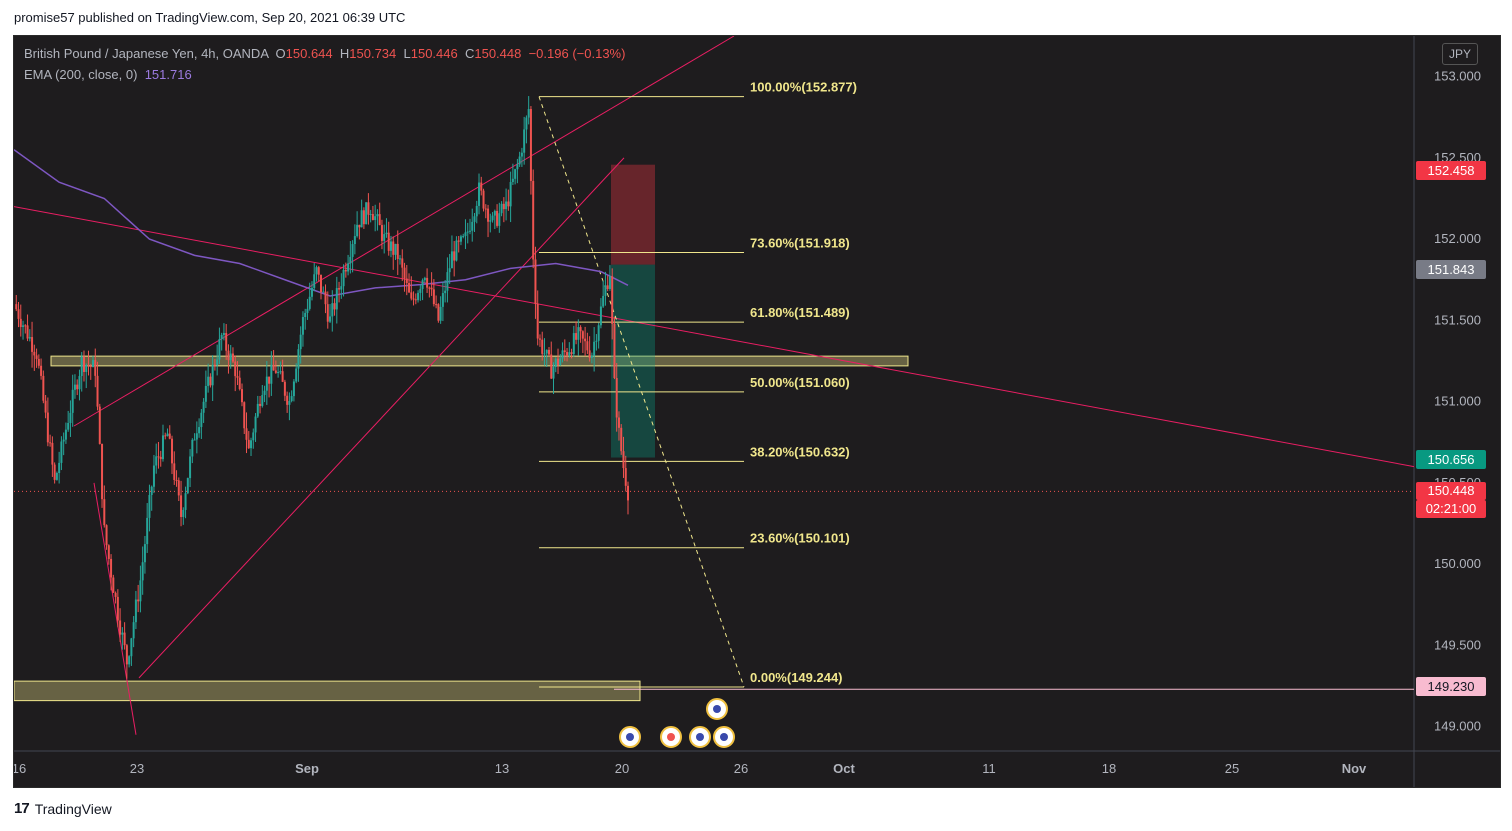 The height and width of the screenshot is (831, 1512). I want to click on spike-trendline, so click(115, 608).